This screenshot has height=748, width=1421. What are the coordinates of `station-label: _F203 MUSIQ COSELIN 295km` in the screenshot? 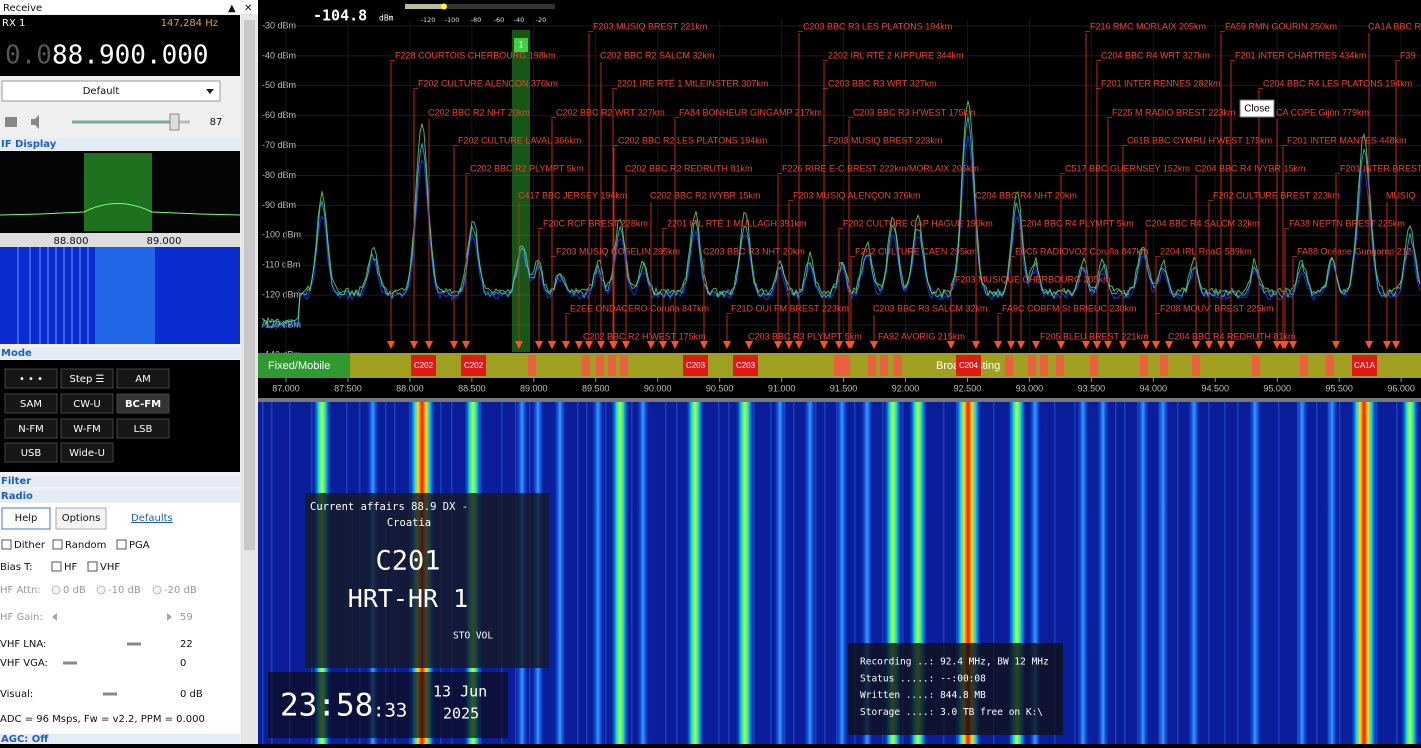 It's located at (615, 251).